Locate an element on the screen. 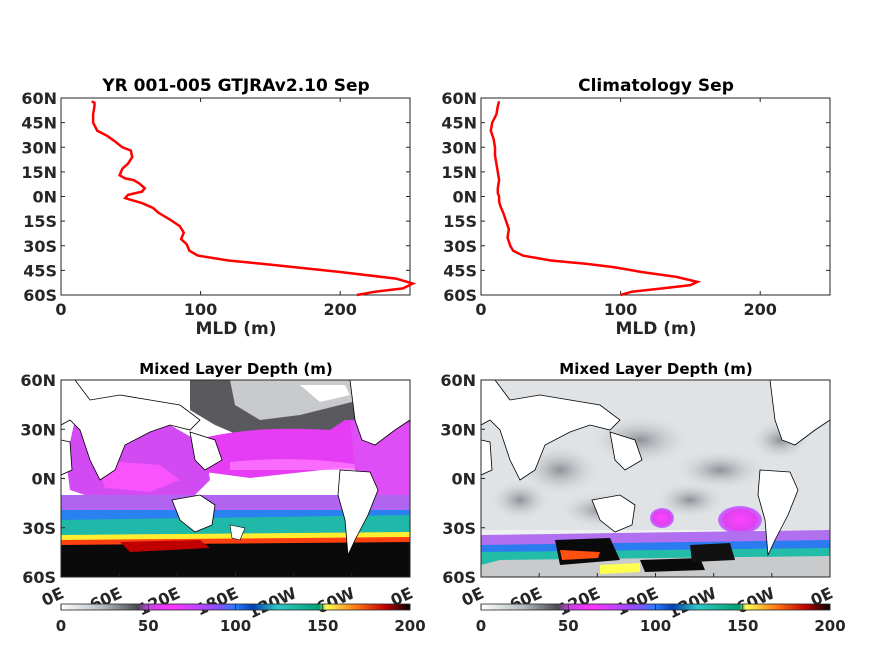 The image size is (875, 656). map-right-colorbar-ticks: 0 50 100 150 200 is located at coordinates (661, 619).